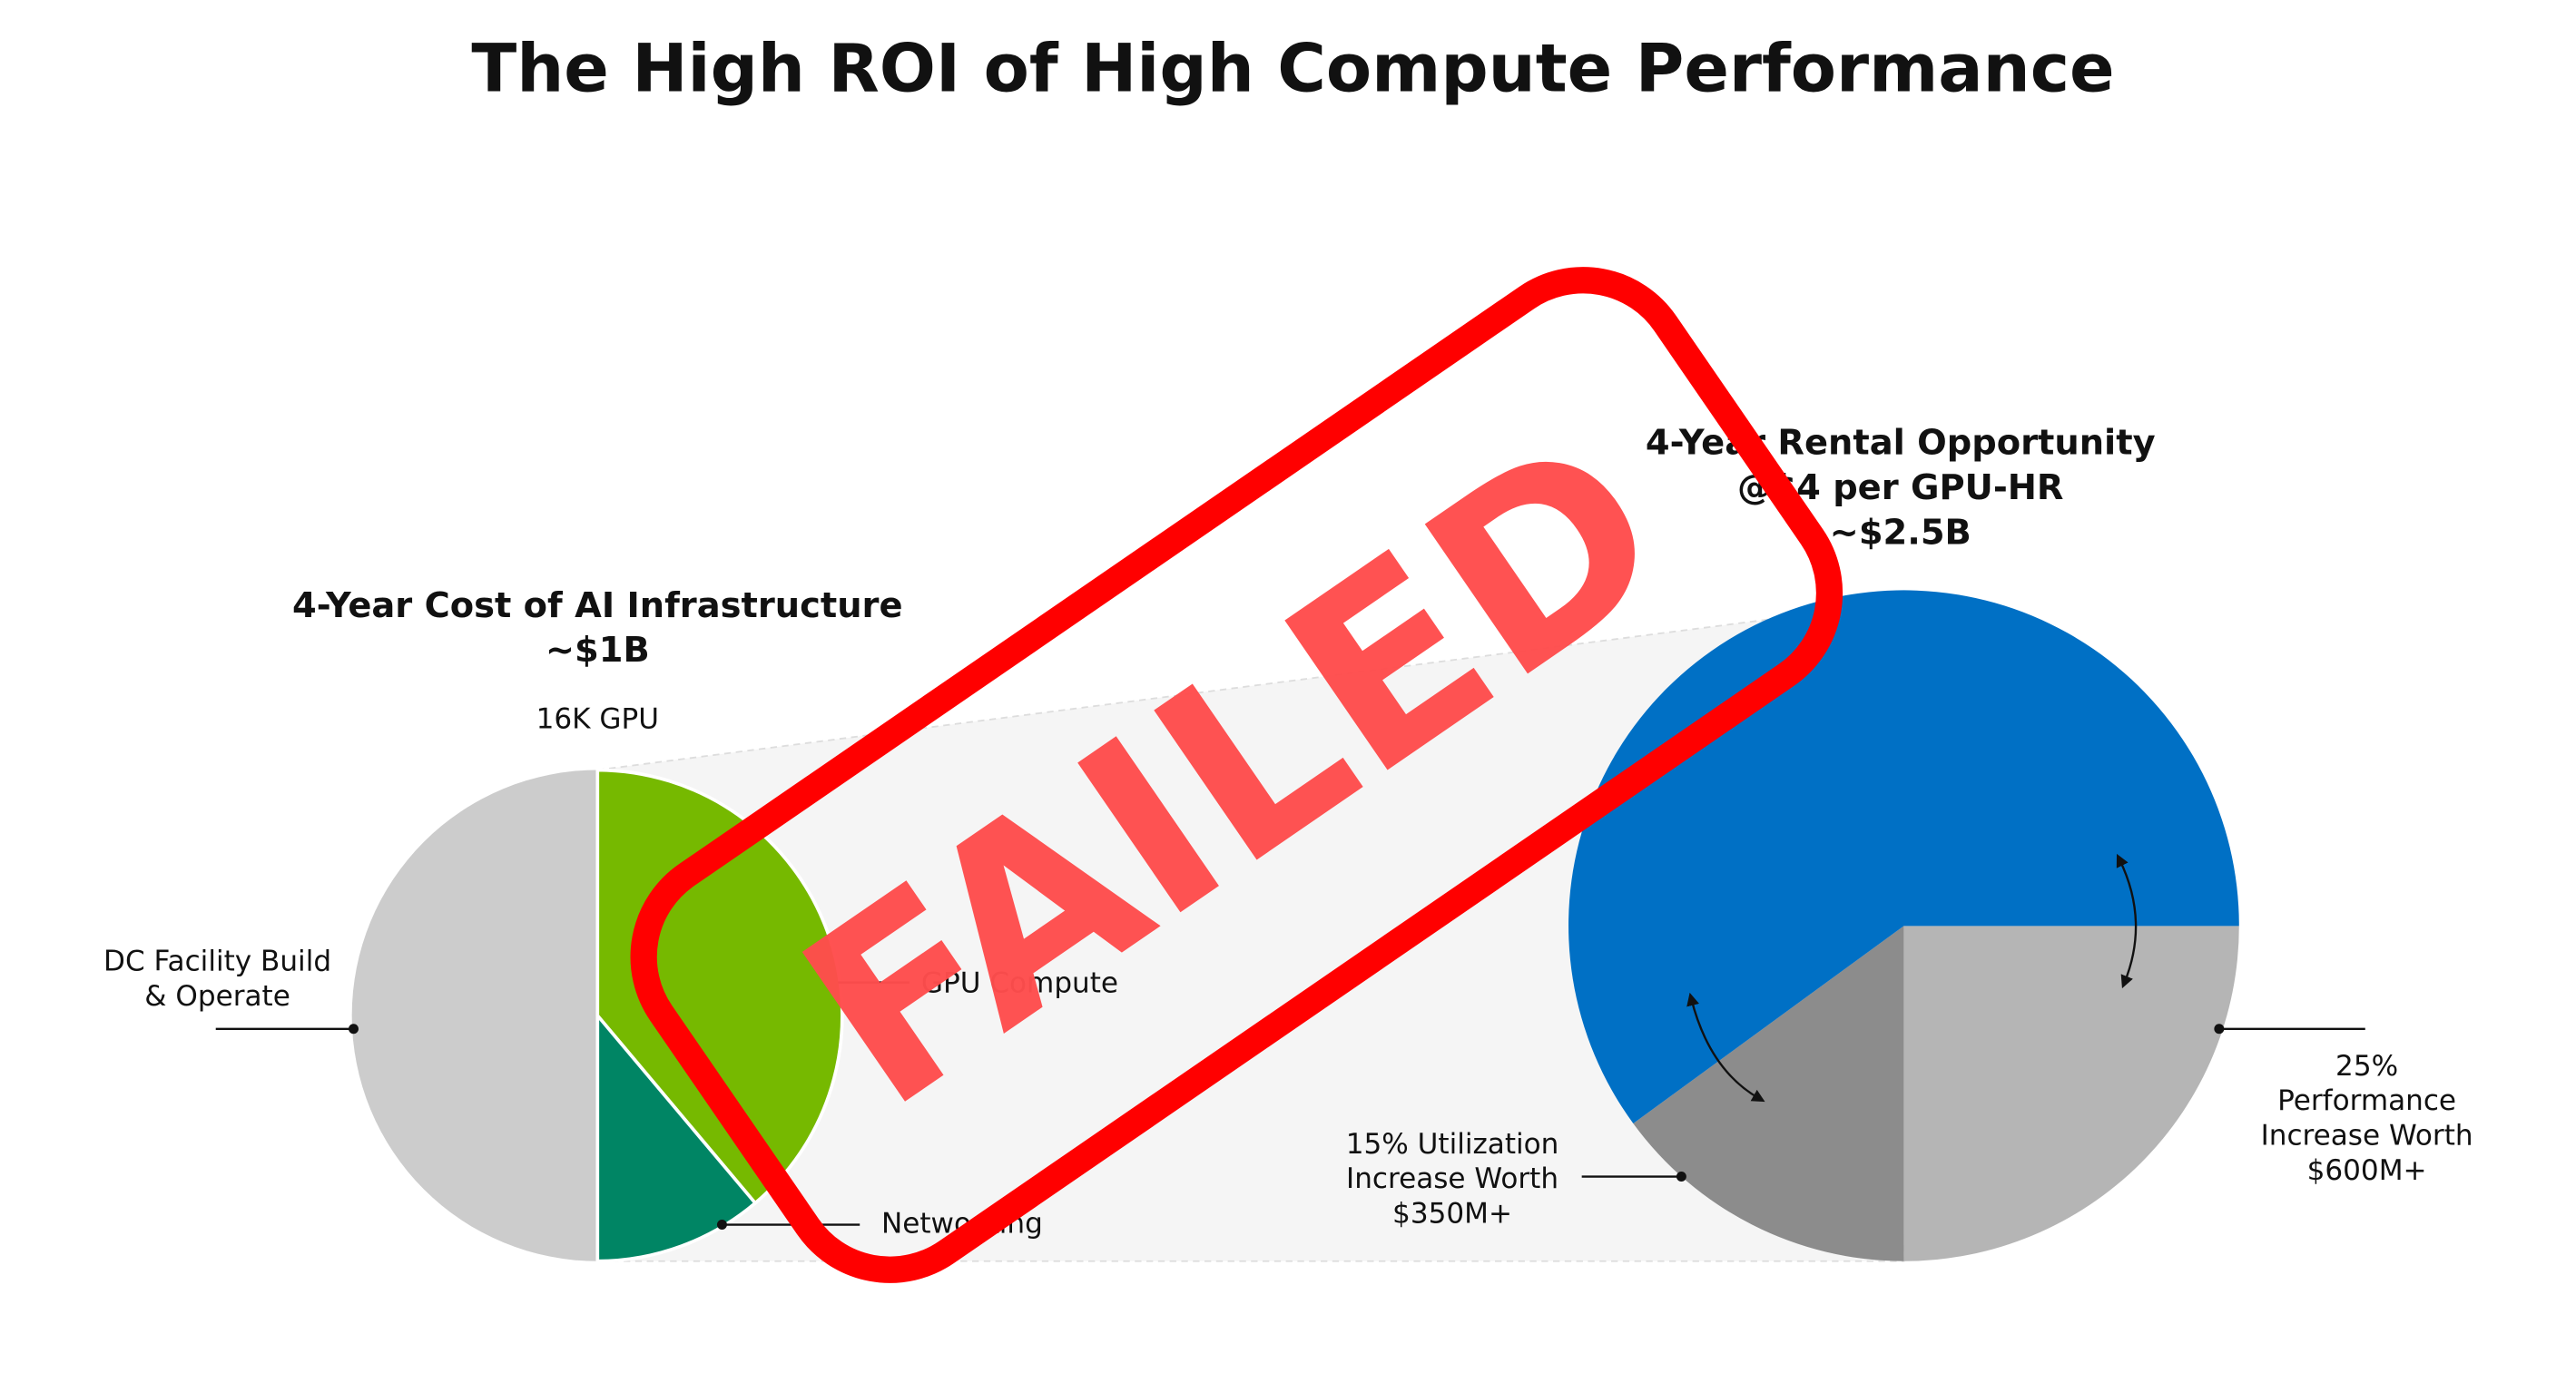  I want to click on left-caption: 16K GPU, so click(597, 719).